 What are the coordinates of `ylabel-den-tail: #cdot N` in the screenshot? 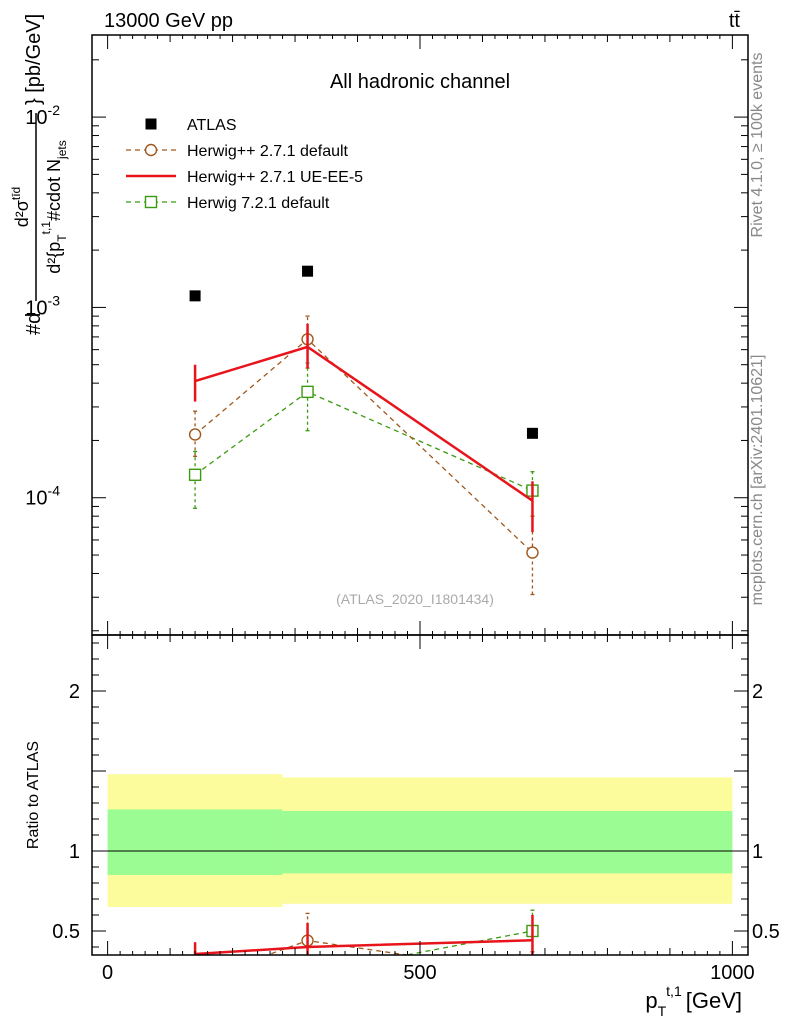 It's located at (54, 190).